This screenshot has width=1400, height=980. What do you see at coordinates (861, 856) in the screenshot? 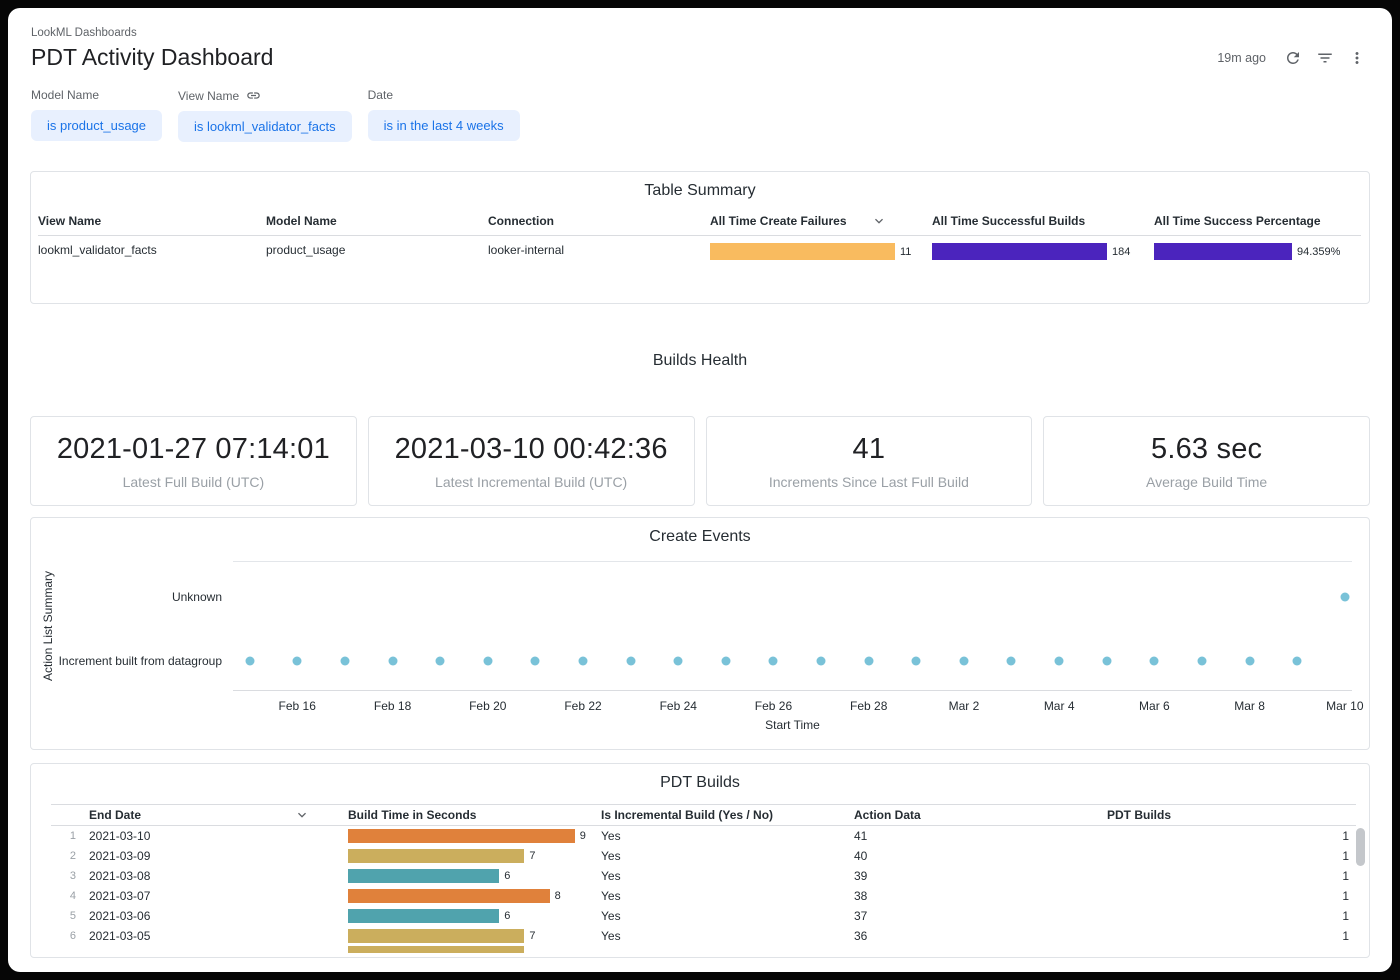
I see `cell-action-data: 40` at bounding box center [861, 856].